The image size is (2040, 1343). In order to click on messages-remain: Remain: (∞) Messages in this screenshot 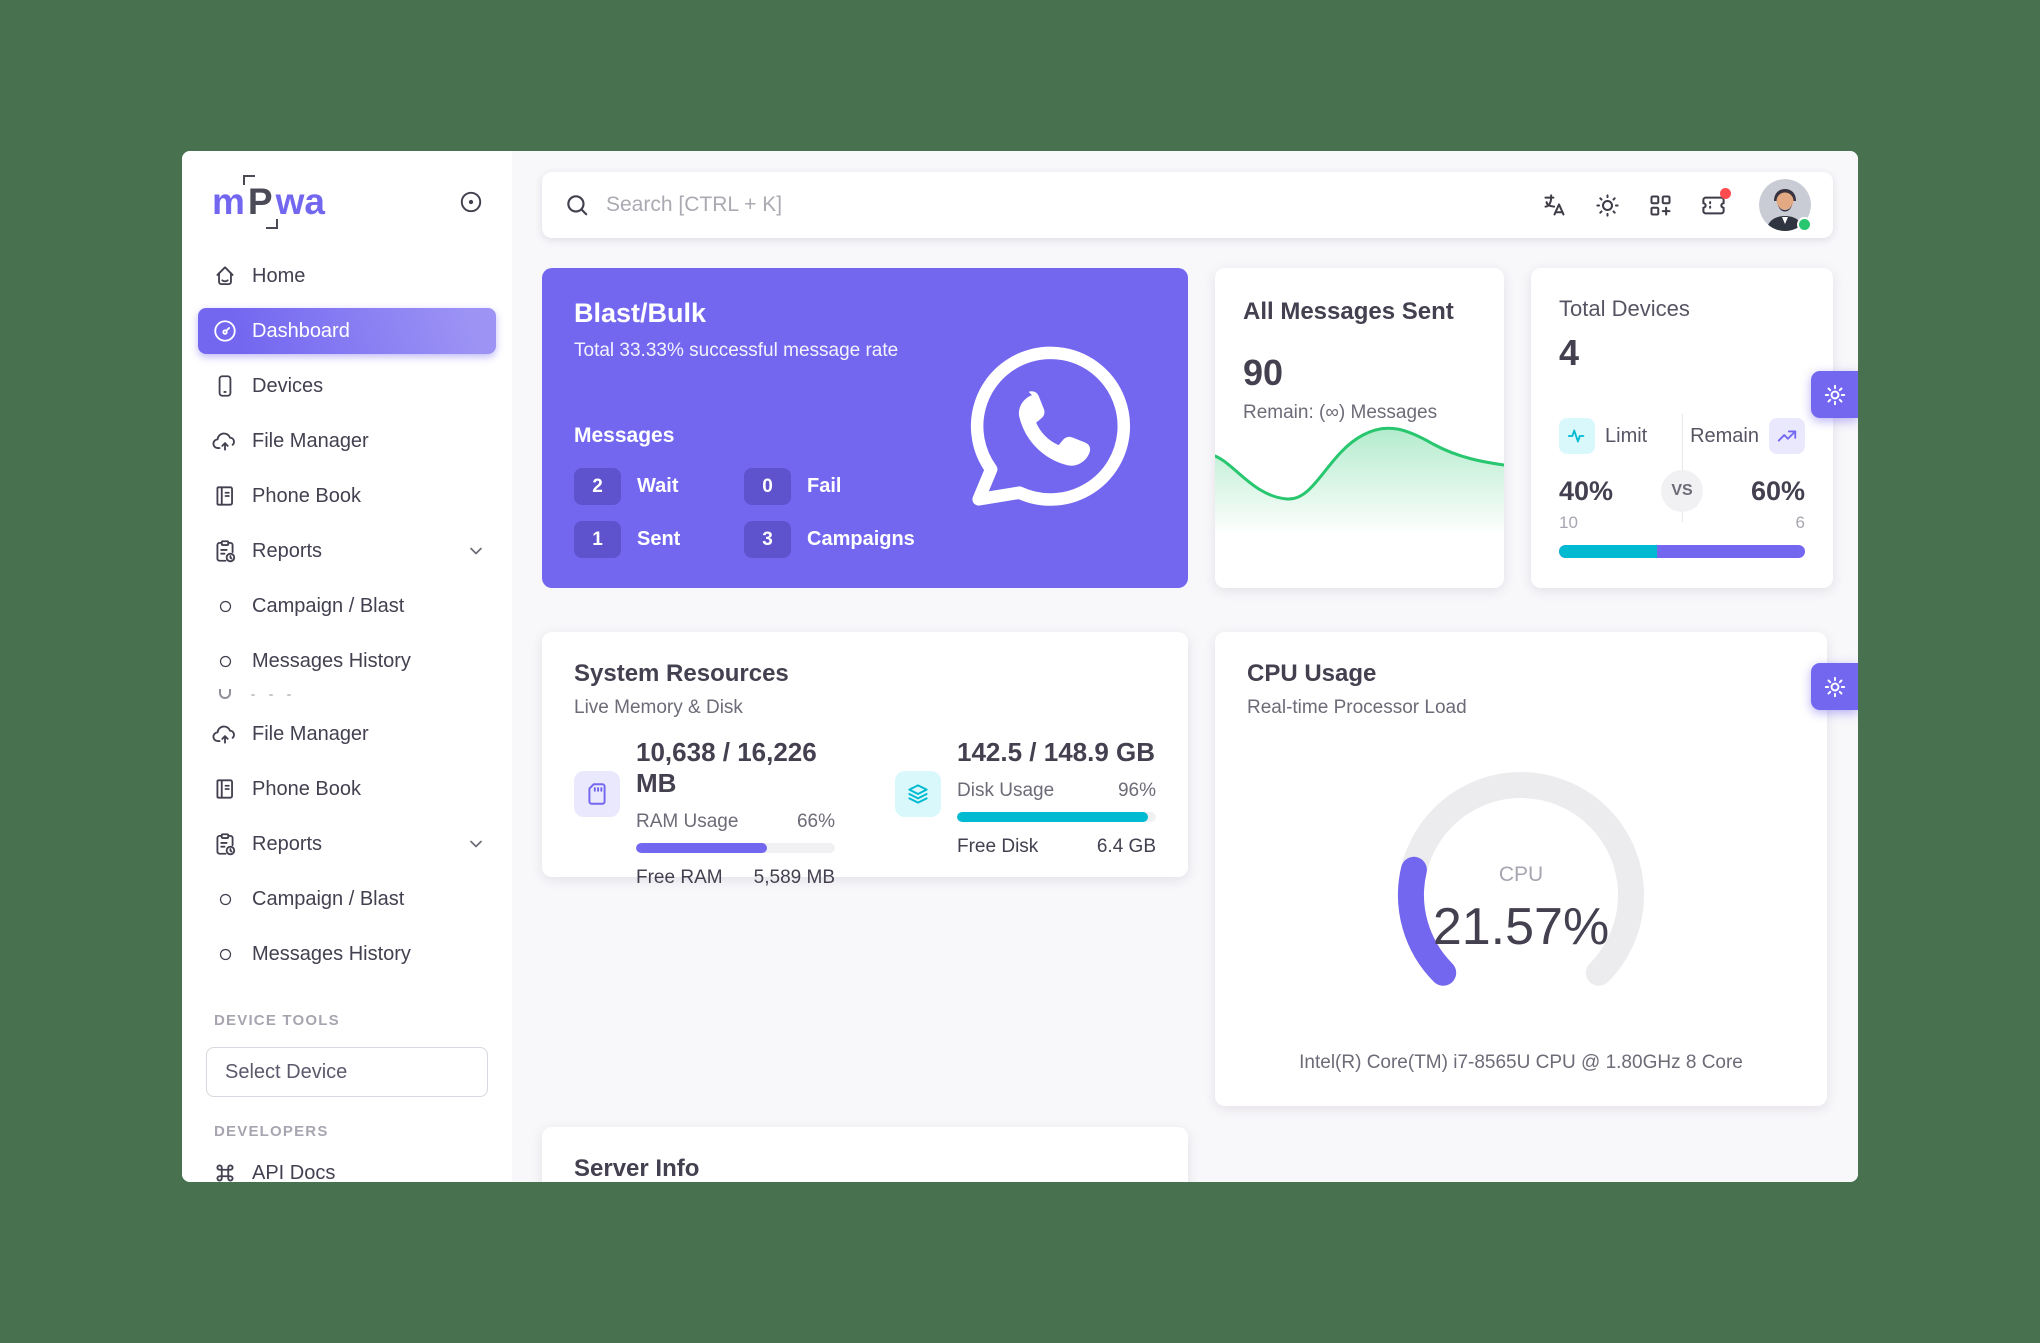, I will do `click(1340, 412)`.